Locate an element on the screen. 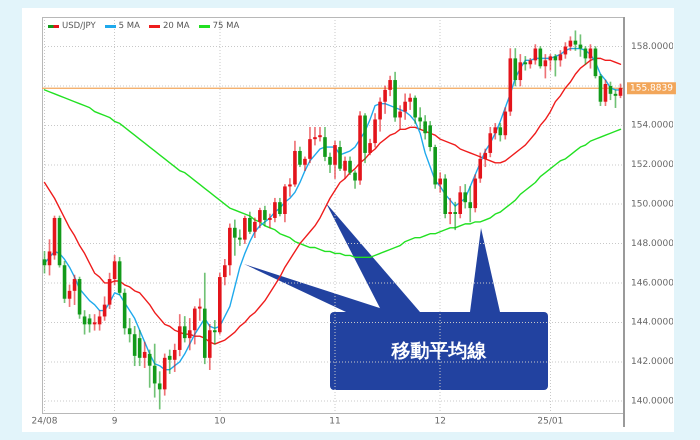 This screenshot has height=440, width=700. y-tick-label: 146.0000 is located at coordinates (652, 283).